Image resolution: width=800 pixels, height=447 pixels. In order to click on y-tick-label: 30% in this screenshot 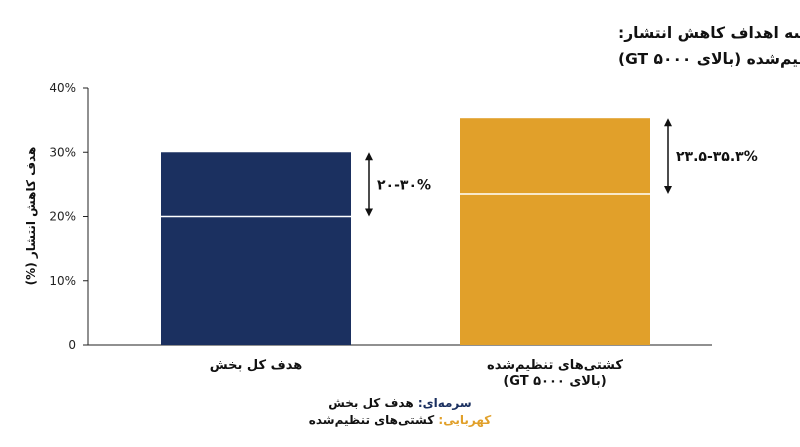, I will do `click(62, 152)`.